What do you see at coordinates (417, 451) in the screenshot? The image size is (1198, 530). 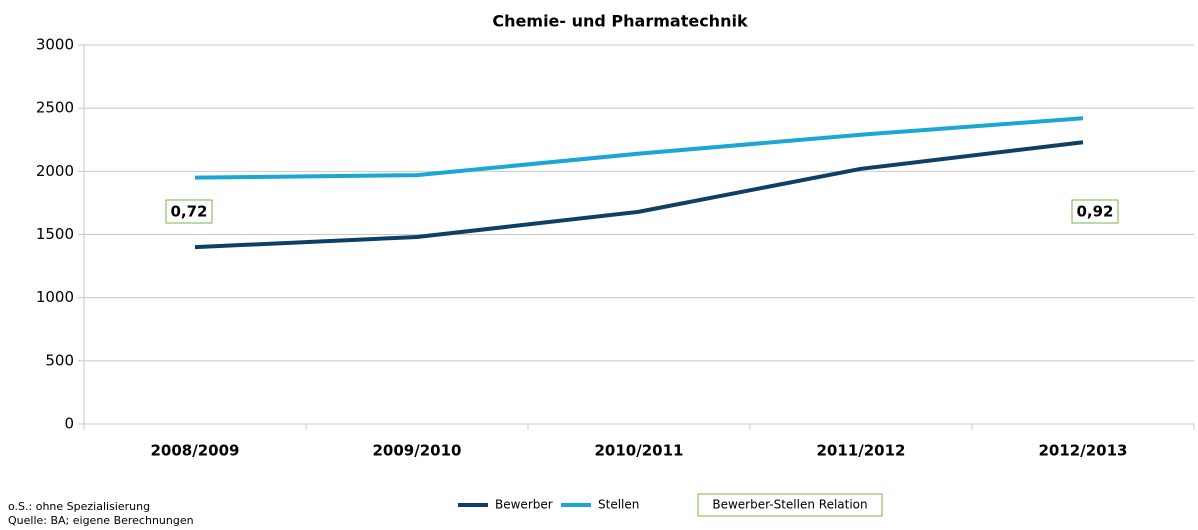 I see `x-tick-label: 2009/2010` at bounding box center [417, 451].